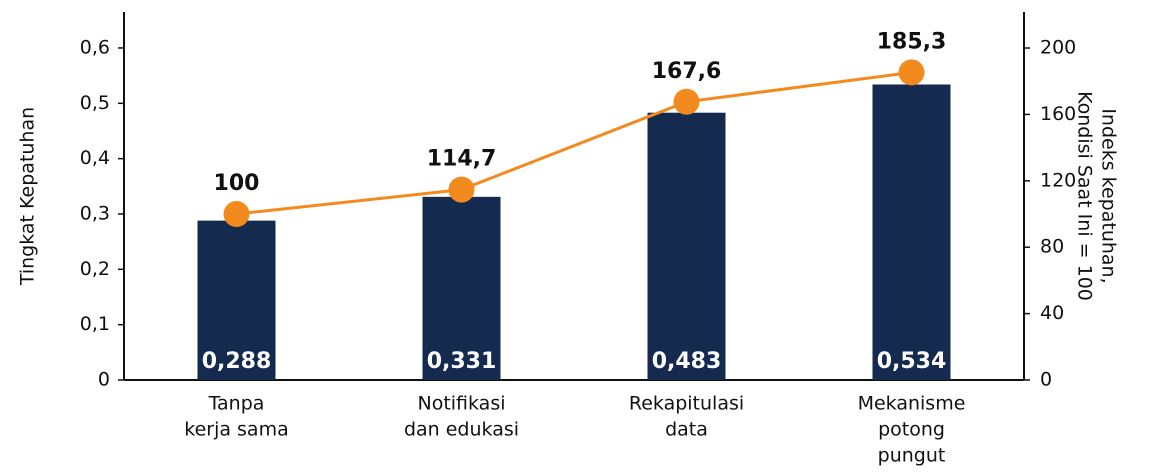 This screenshot has width=1161, height=473. Describe the element at coordinates (687, 71) in the screenshot. I see `line-value-label: 167,6` at that location.